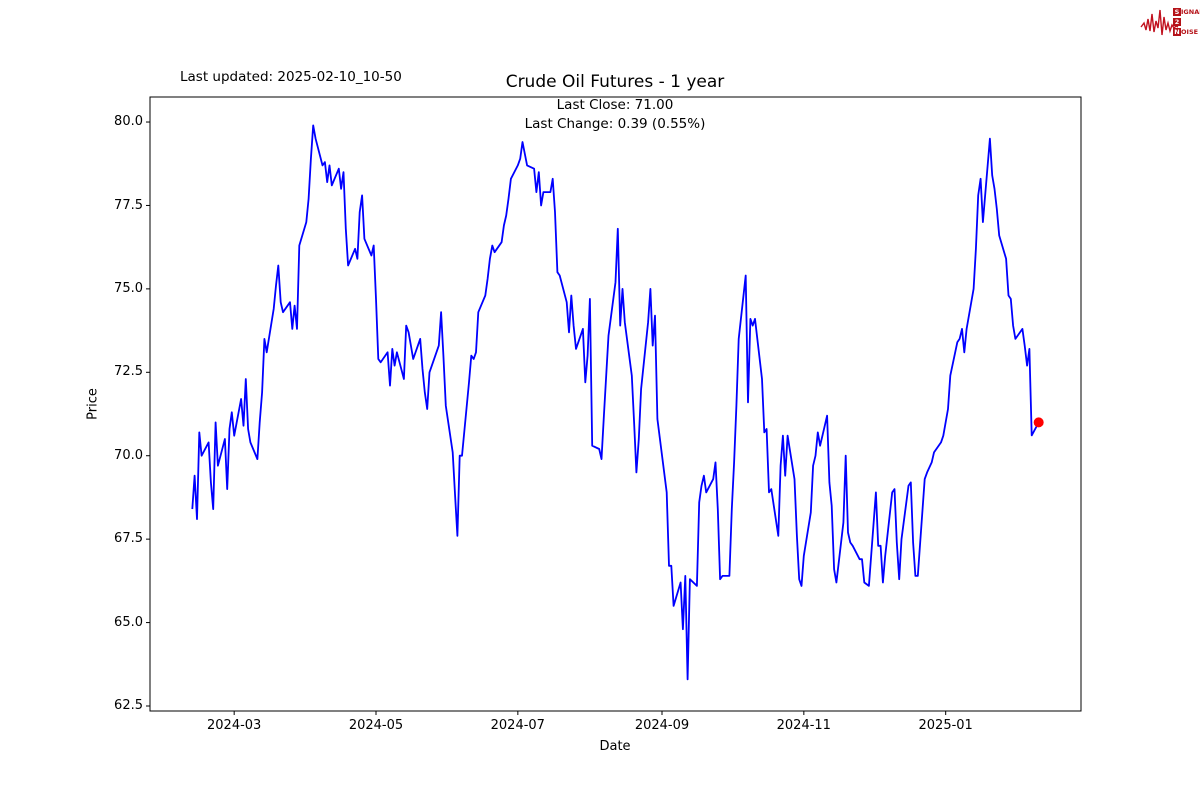  Describe the element at coordinates (615, 746) in the screenshot. I see `x-axis-label: Date` at that location.